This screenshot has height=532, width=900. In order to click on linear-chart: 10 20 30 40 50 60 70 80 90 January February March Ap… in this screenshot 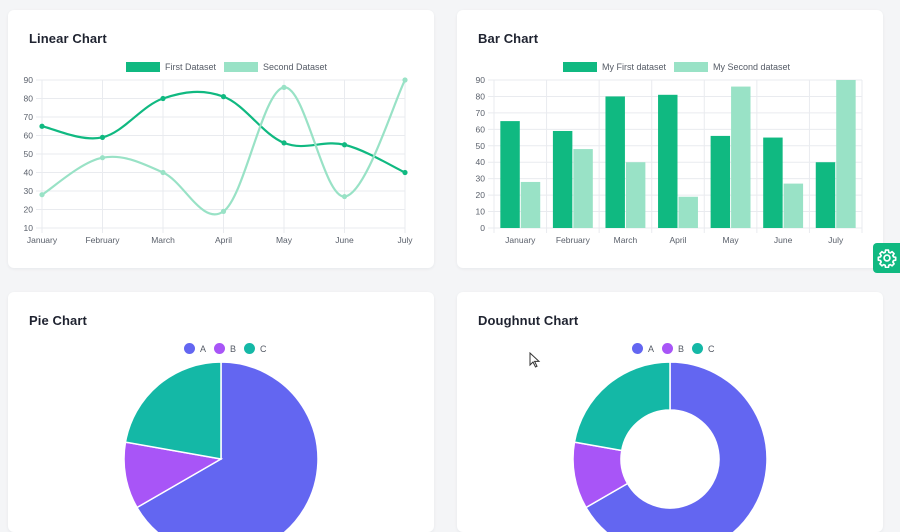, I will do `click(219, 160)`.